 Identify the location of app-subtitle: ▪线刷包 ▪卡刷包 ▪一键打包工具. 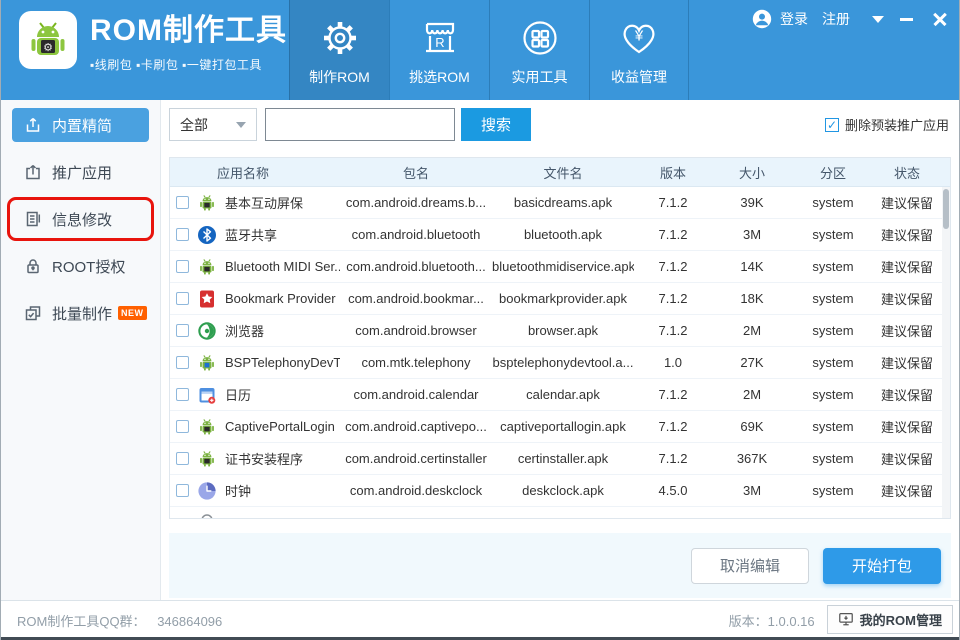
(176, 65).